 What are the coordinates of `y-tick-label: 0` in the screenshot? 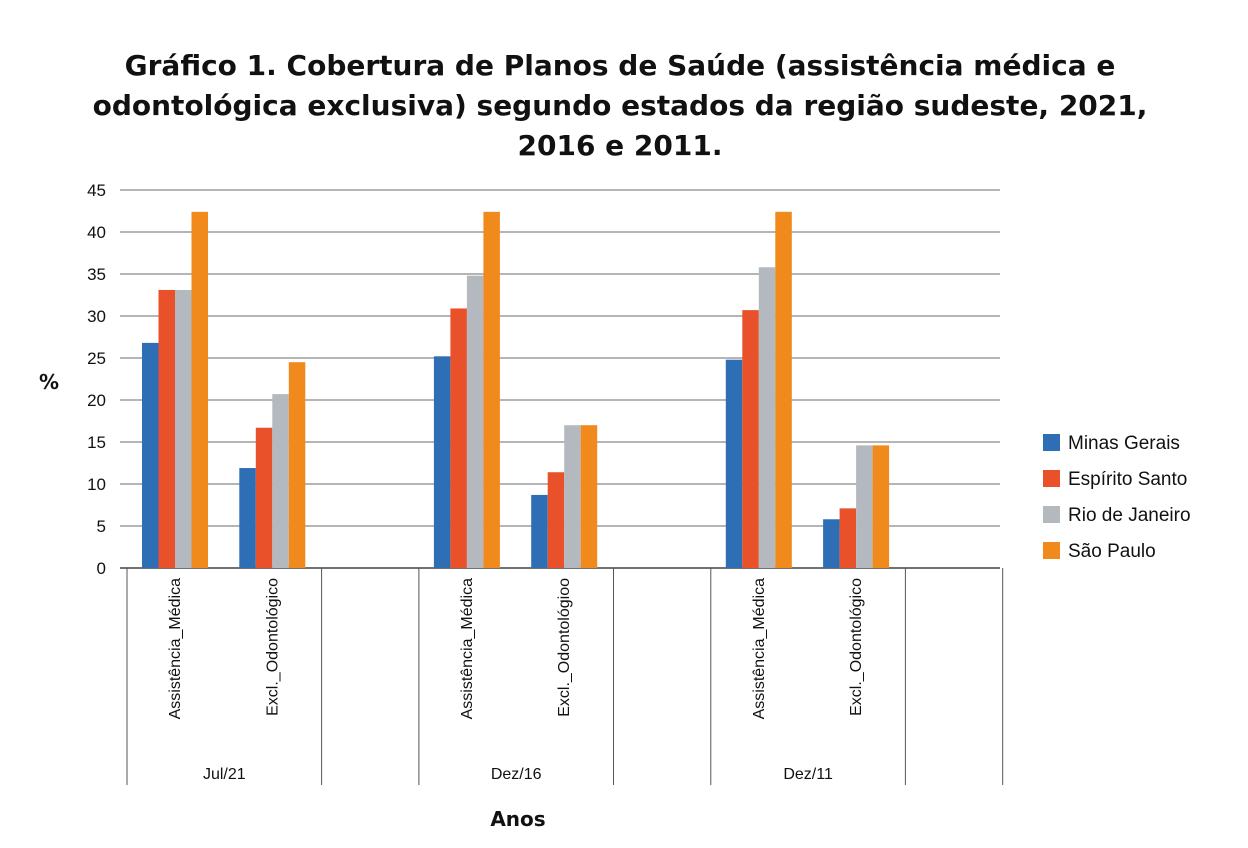 It's located at (101, 568).